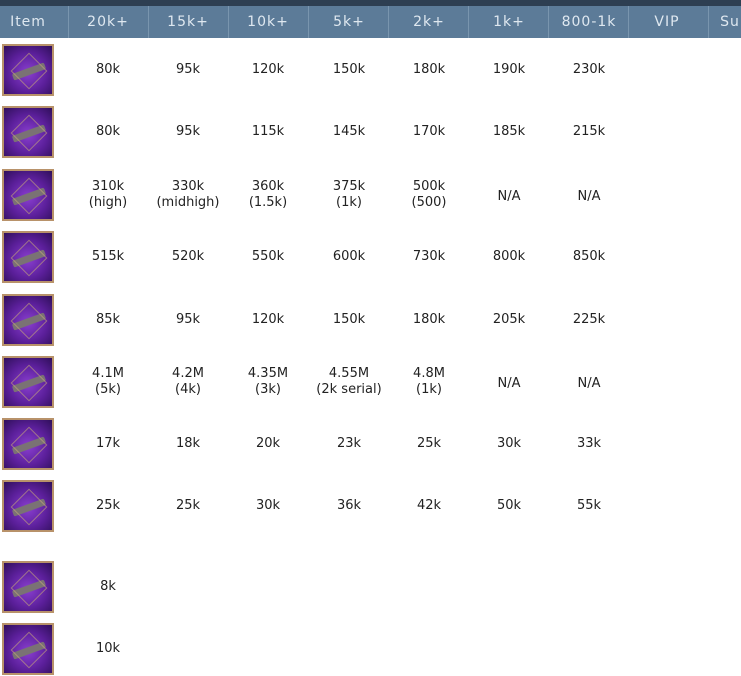 The height and width of the screenshot is (676, 741). What do you see at coordinates (730, 22) in the screenshot?
I see `header-cell: Su` at bounding box center [730, 22].